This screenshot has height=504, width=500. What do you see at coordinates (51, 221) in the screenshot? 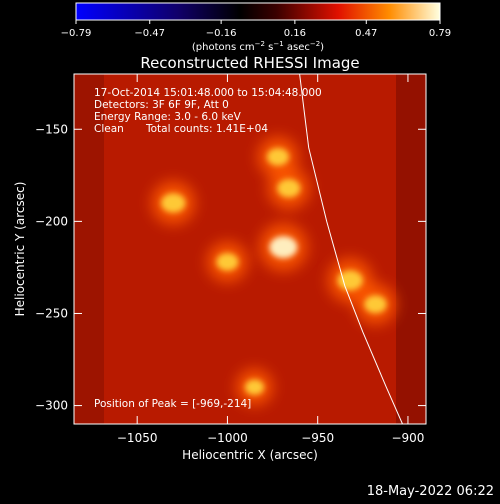
I see `y-tick-label: −200` at bounding box center [51, 221].